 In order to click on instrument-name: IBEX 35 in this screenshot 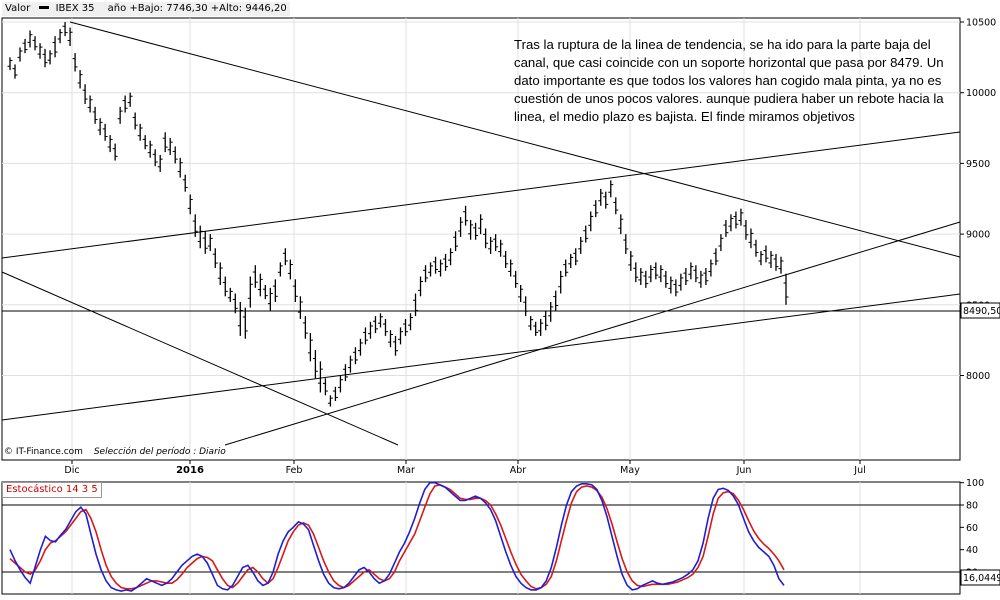, I will do `click(75, 8)`.